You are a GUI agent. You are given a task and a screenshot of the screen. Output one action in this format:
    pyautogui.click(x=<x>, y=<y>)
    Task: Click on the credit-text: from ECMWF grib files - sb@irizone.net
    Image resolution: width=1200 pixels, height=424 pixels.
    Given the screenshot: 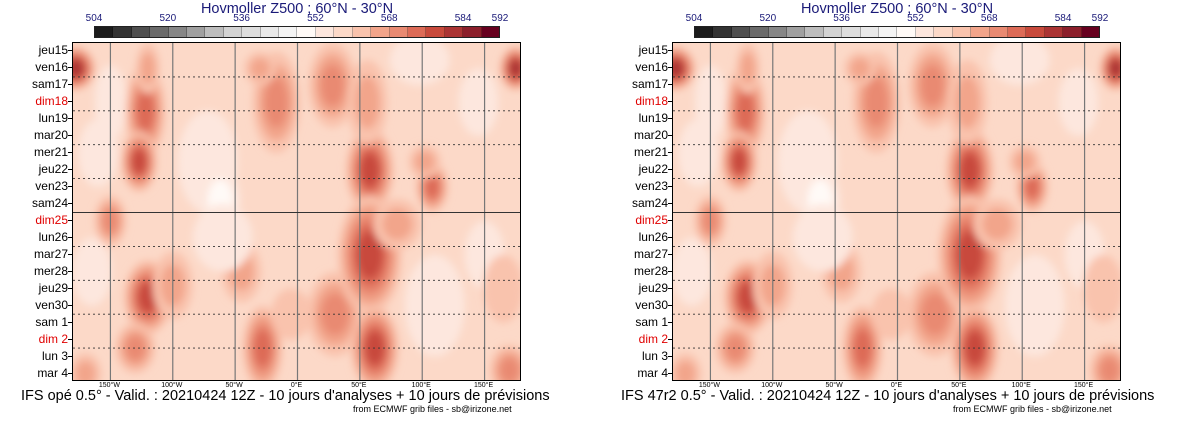 What is the action you would take?
    pyautogui.click(x=1032, y=409)
    